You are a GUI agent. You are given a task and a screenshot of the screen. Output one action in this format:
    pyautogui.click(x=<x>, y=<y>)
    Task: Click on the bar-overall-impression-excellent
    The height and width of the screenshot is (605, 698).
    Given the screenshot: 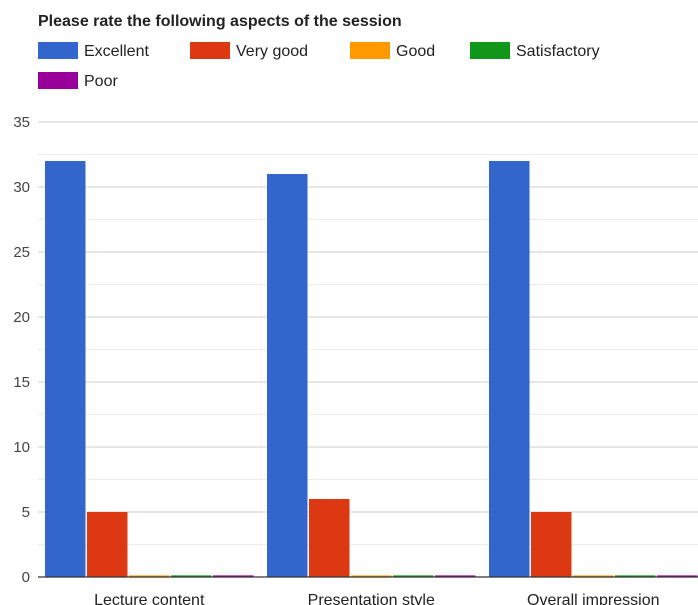 What is the action you would take?
    pyautogui.click(x=509, y=369)
    